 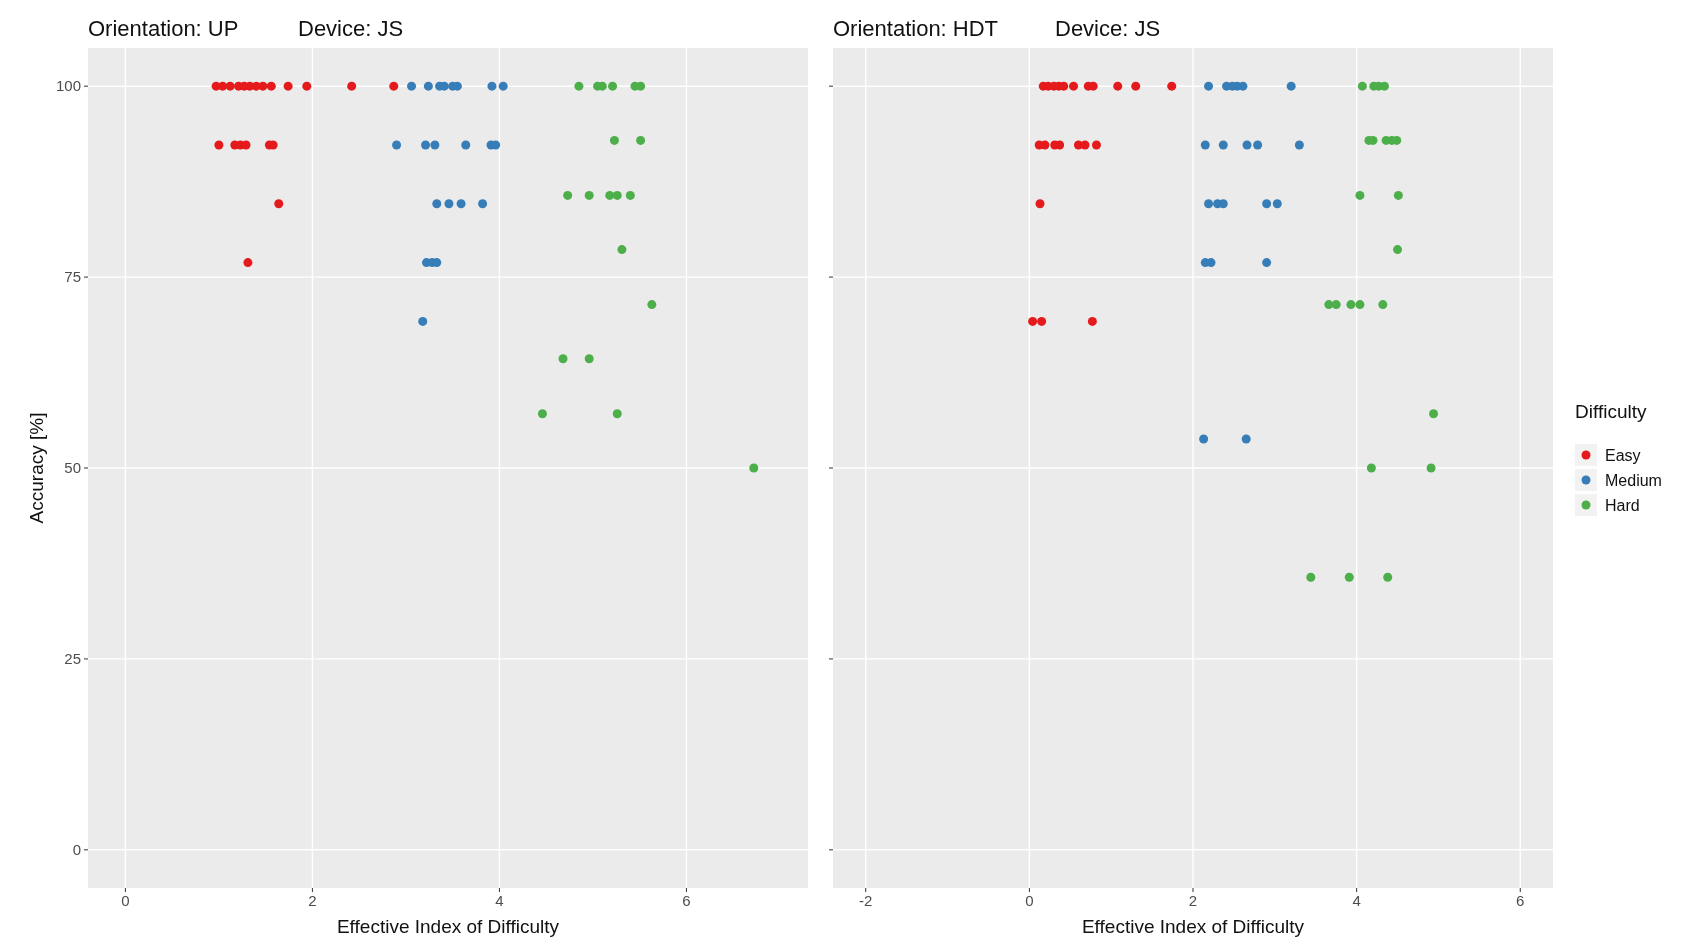 What do you see at coordinates (72, 659) in the screenshot?
I see `y-tick-label: 25` at bounding box center [72, 659].